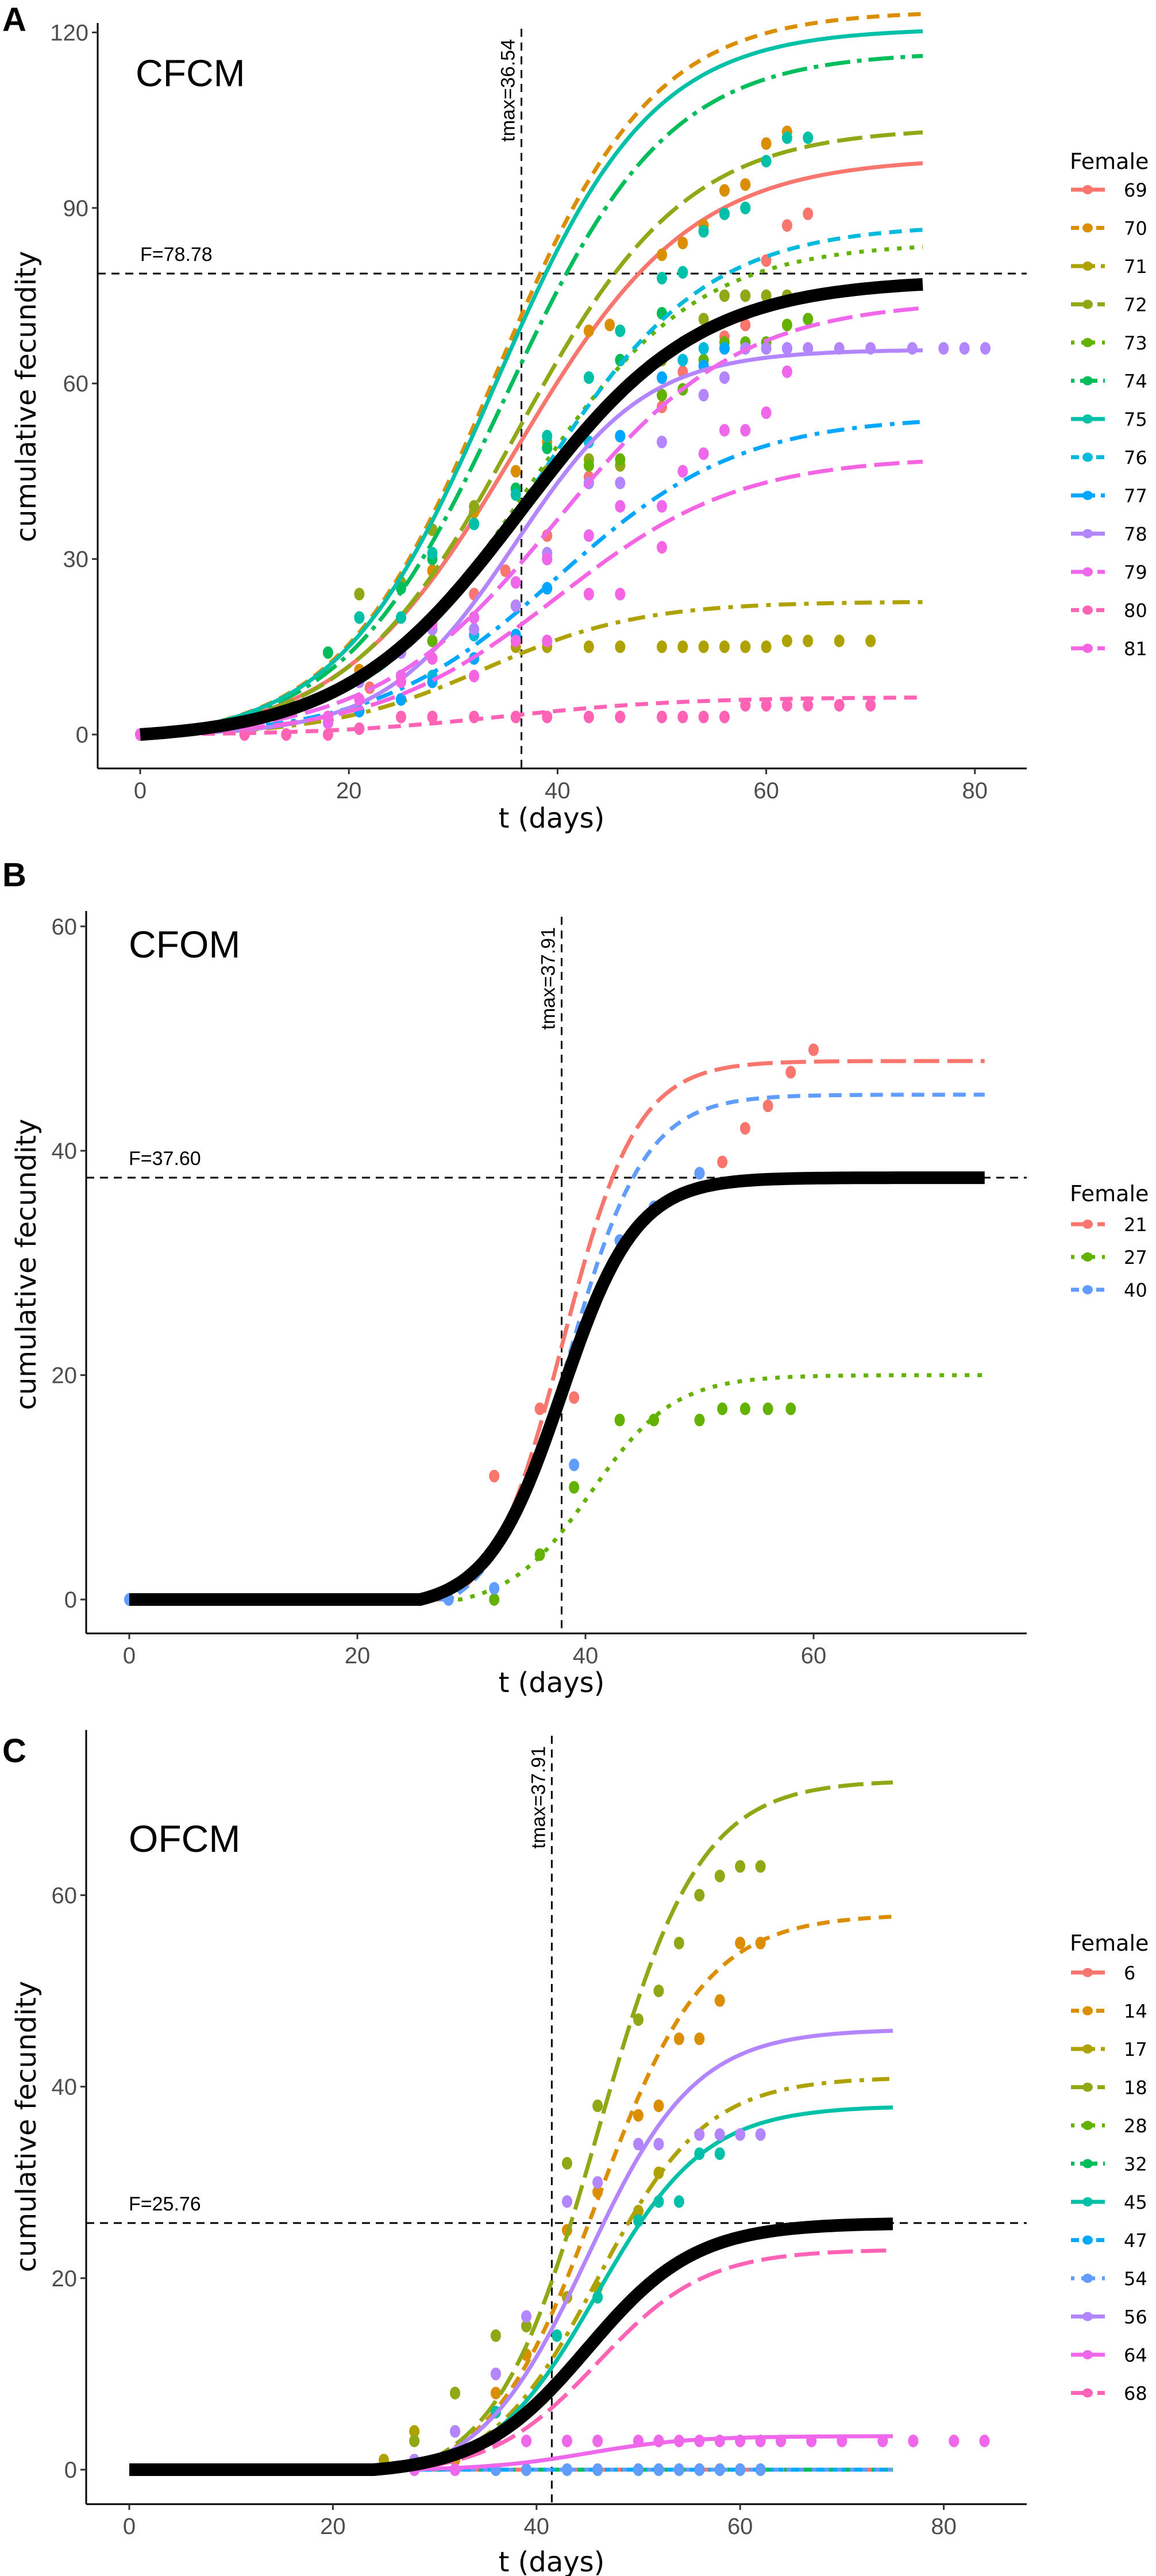 The image size is (1156, 2576). What do you see at coordinates (1109, 343) in the screenshot?
I see `legend-item: 73` at bounding box center [1109, 343].